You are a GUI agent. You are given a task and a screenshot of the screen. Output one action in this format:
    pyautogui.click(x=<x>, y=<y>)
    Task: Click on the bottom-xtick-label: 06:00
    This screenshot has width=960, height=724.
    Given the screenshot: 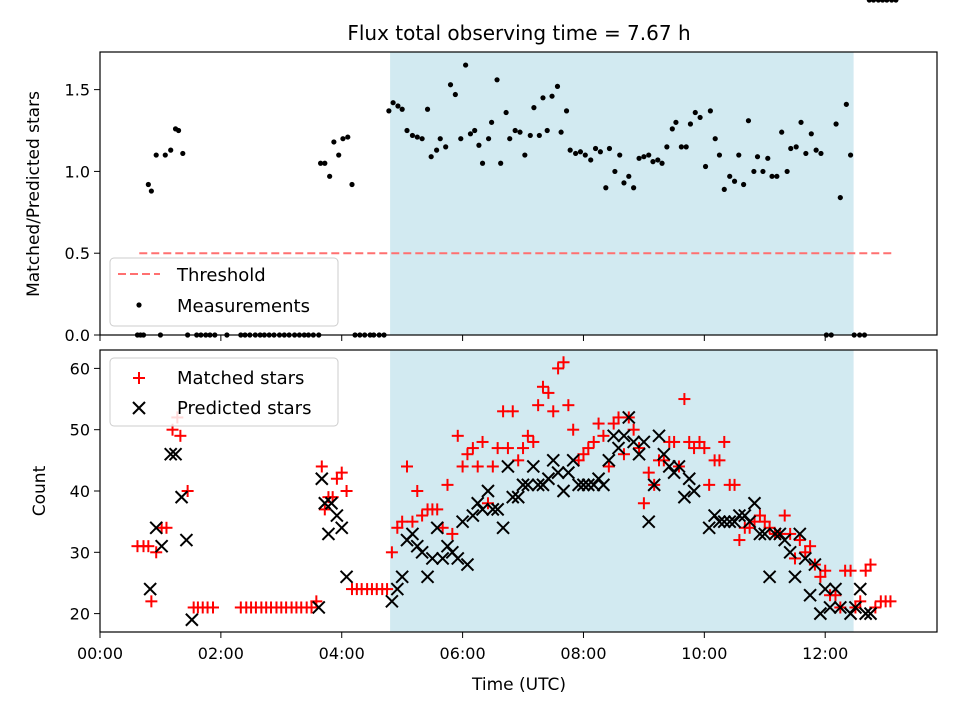 What is the action you would take?
    pyautogui.click(x=463, y=653)
    